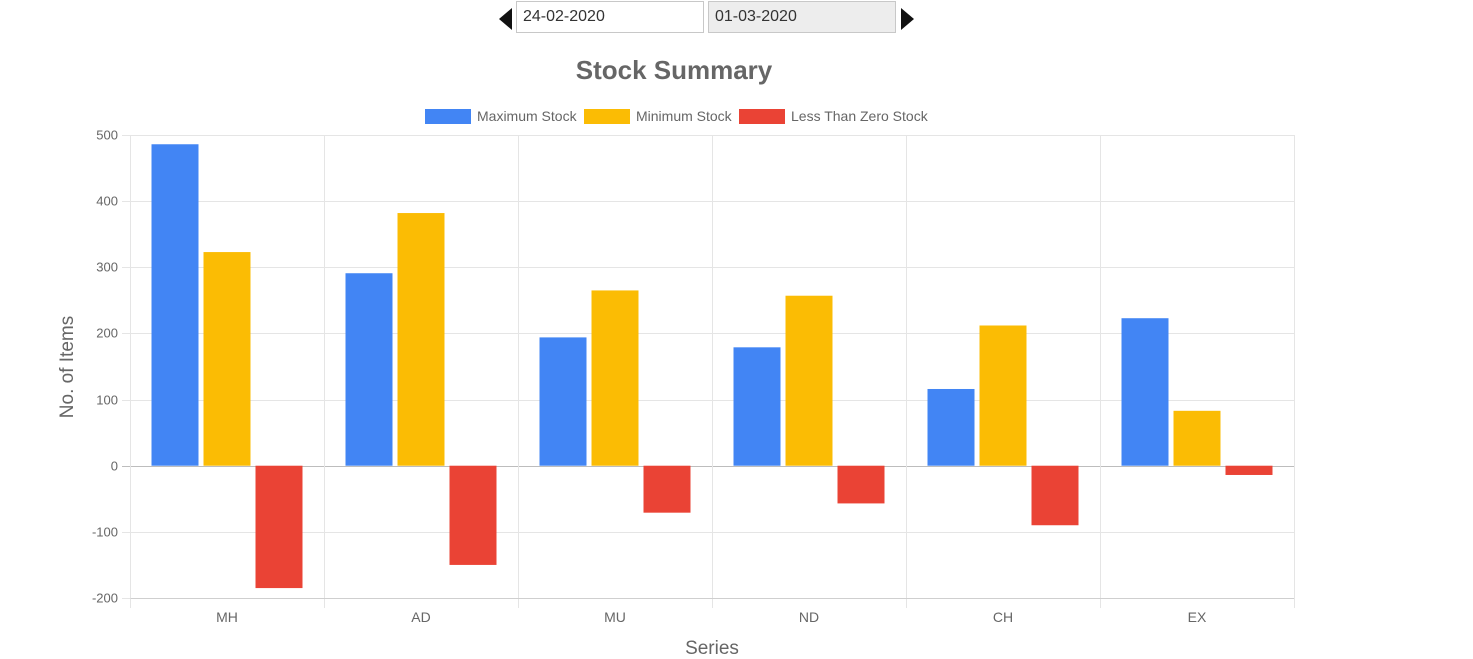 Image resolution: width=1473 pixels, height=659 pixels. Describe the element at coordinates (712, 648) in the screenshot. I see `x-axis-label: Series` at that location.